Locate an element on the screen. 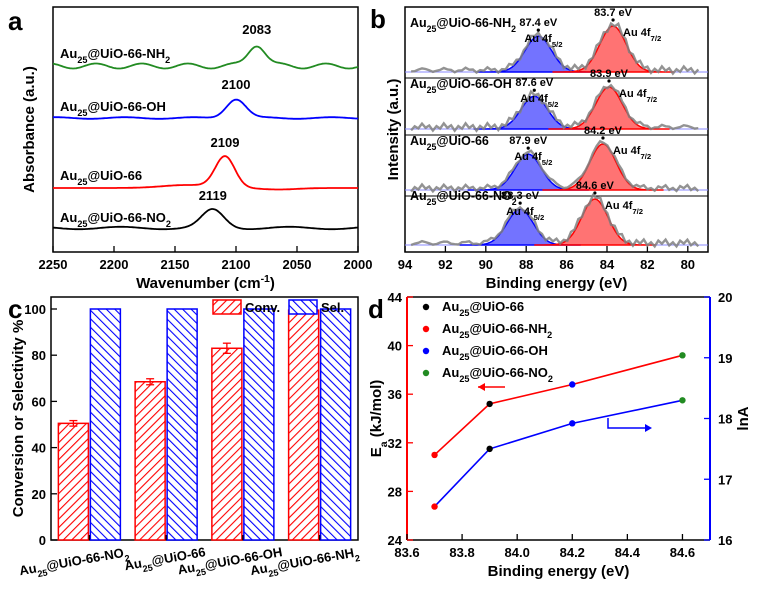 Image resolution: width=757 pixels, height=593 pixels. x-tick-label-b: 88 is located at coordinates (526, 264).